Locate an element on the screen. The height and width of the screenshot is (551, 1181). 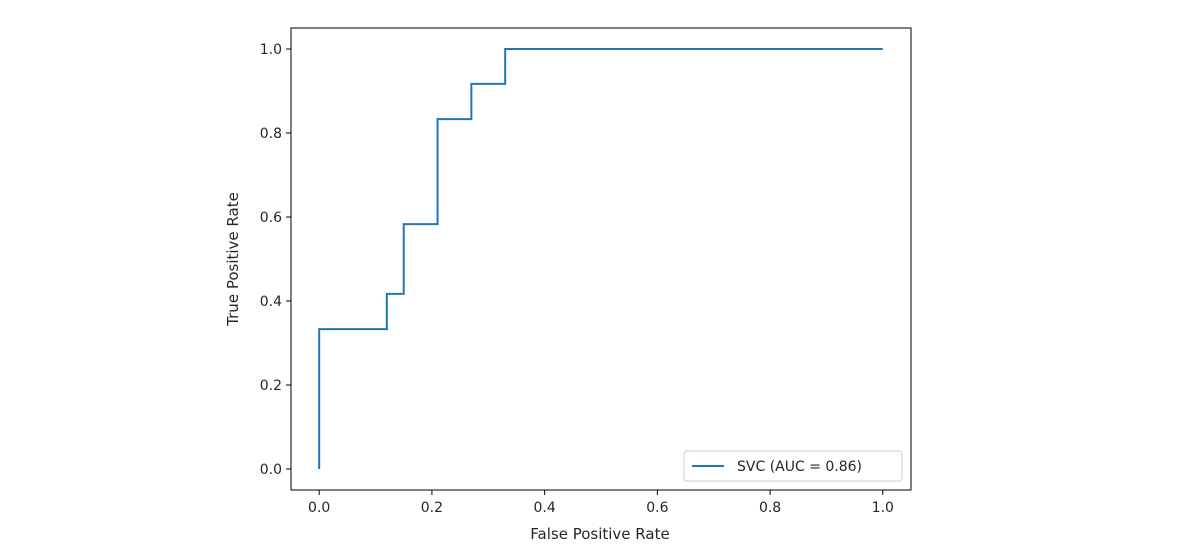
y-axis-title: True Positive Rate is located at coordinates (233, 259).